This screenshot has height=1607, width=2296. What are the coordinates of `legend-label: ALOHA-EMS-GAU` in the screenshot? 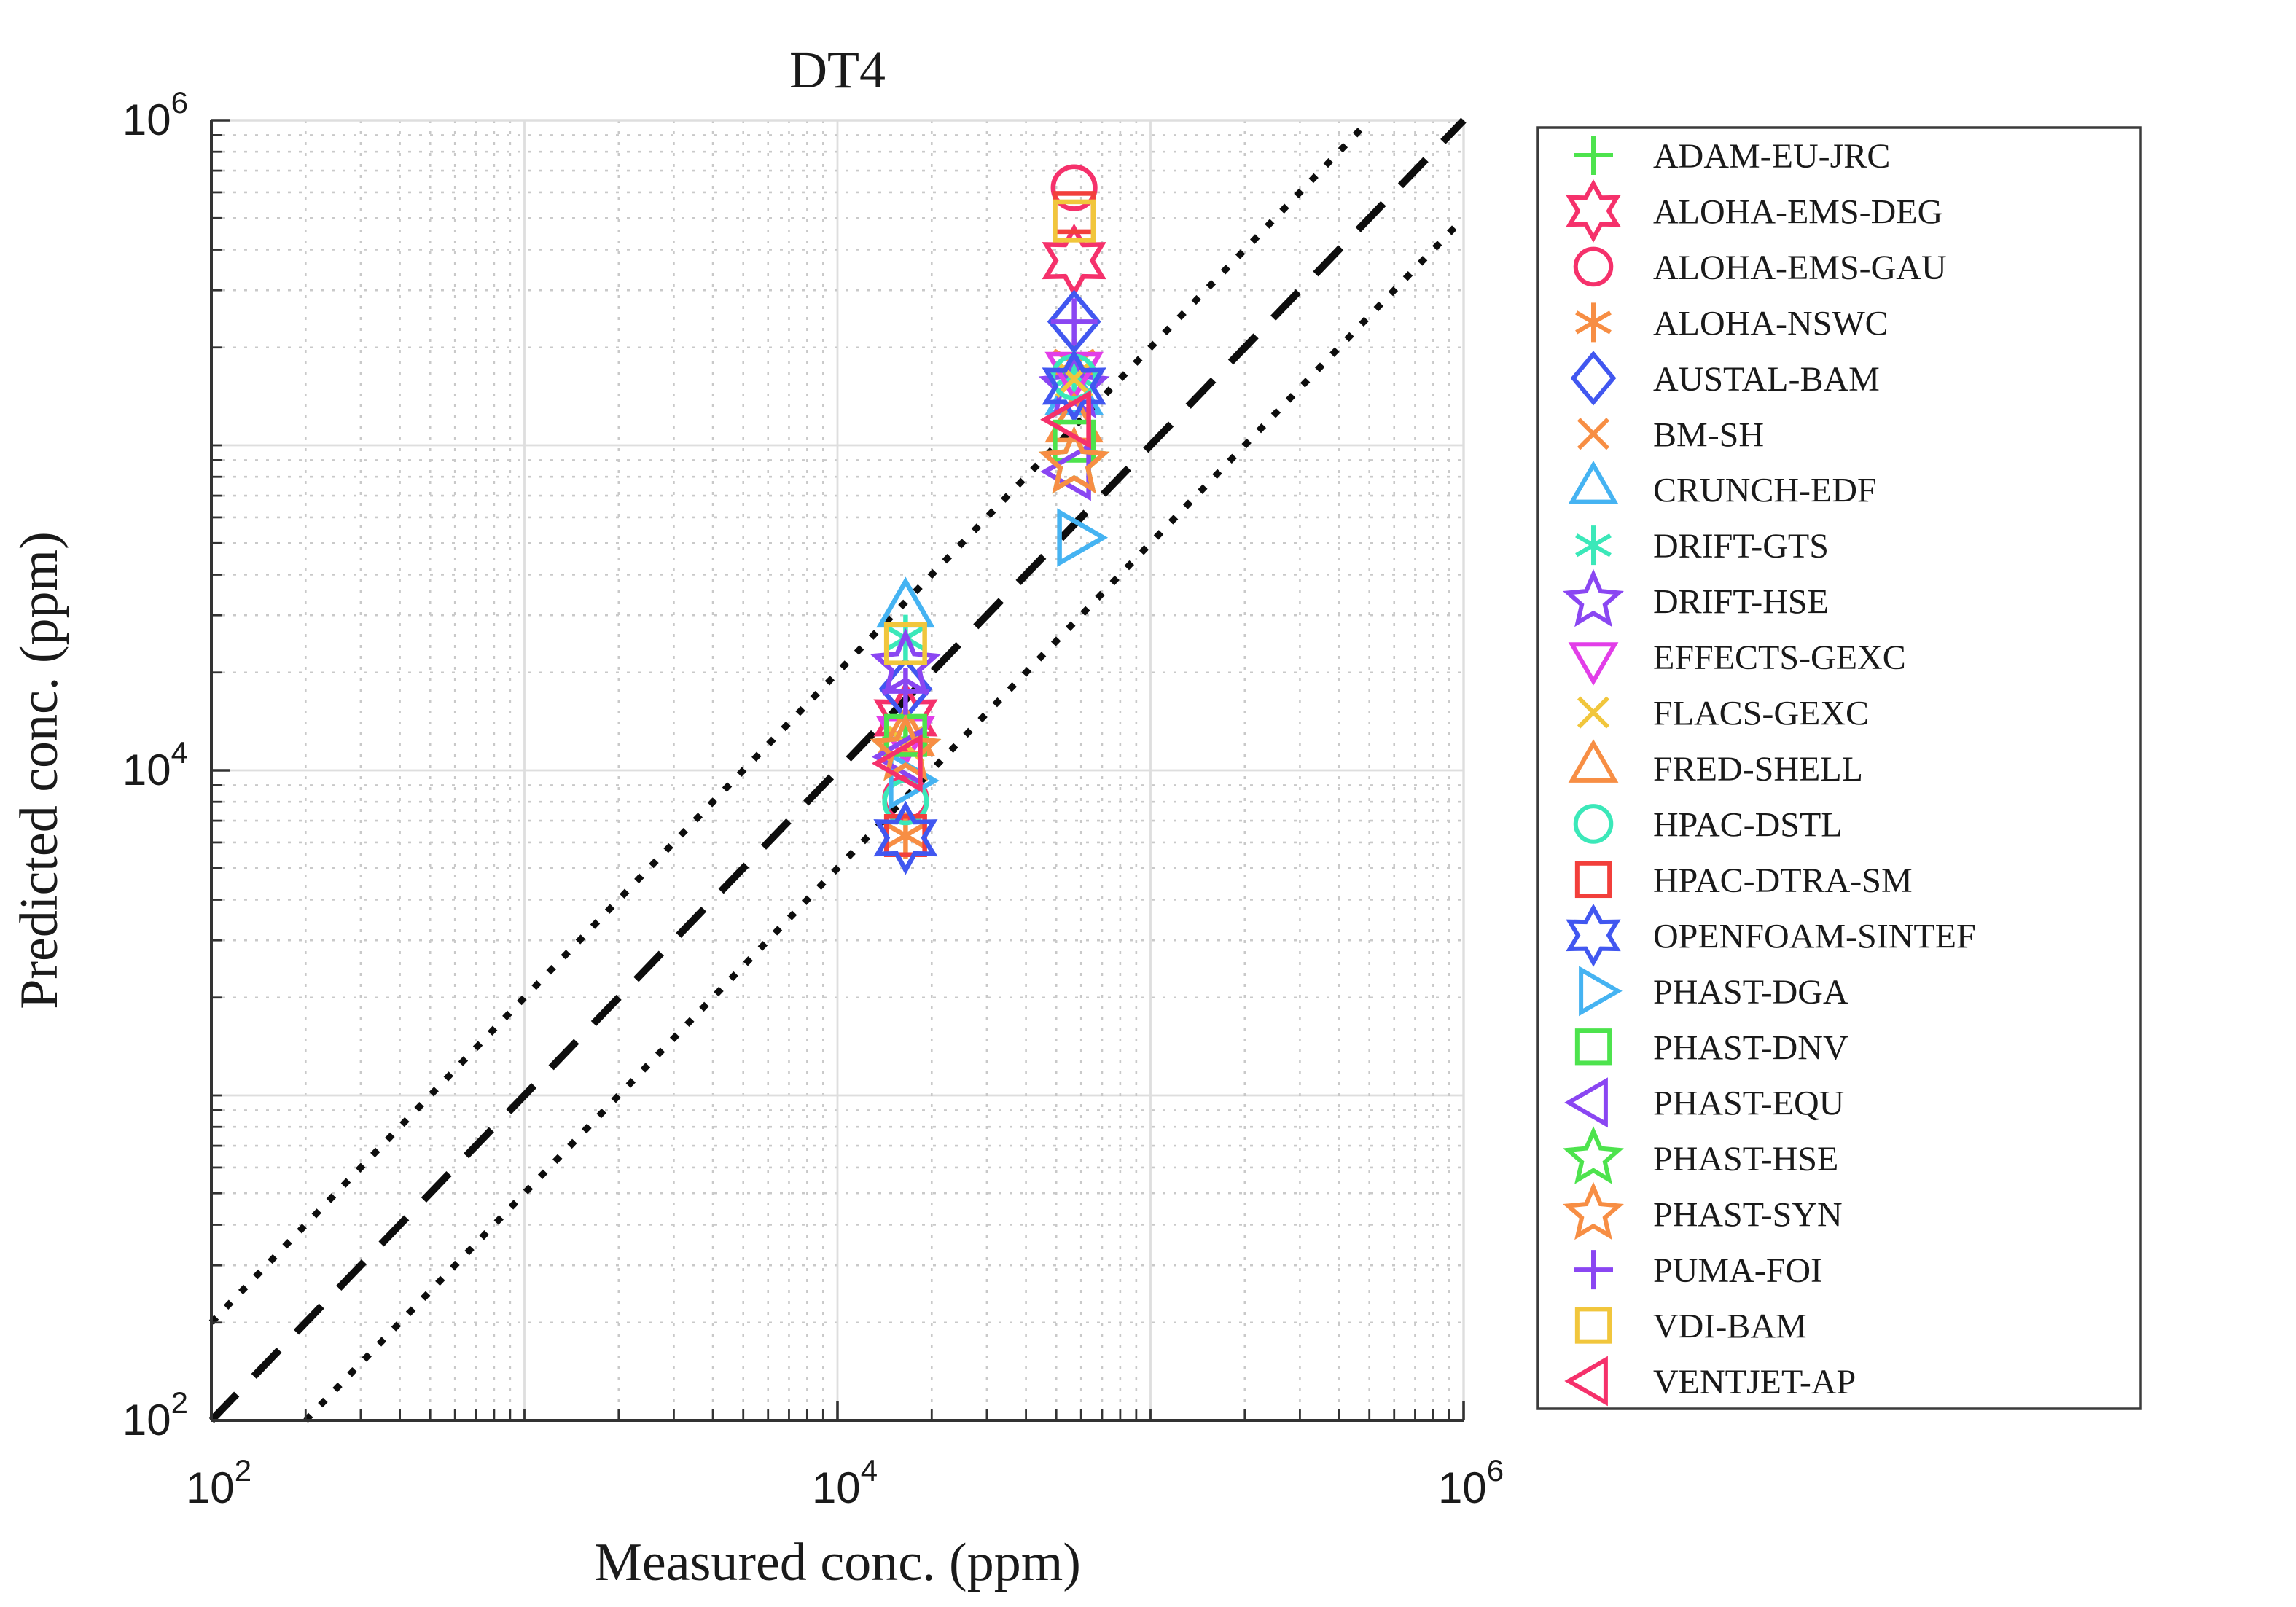 It's located at (1800, 268).